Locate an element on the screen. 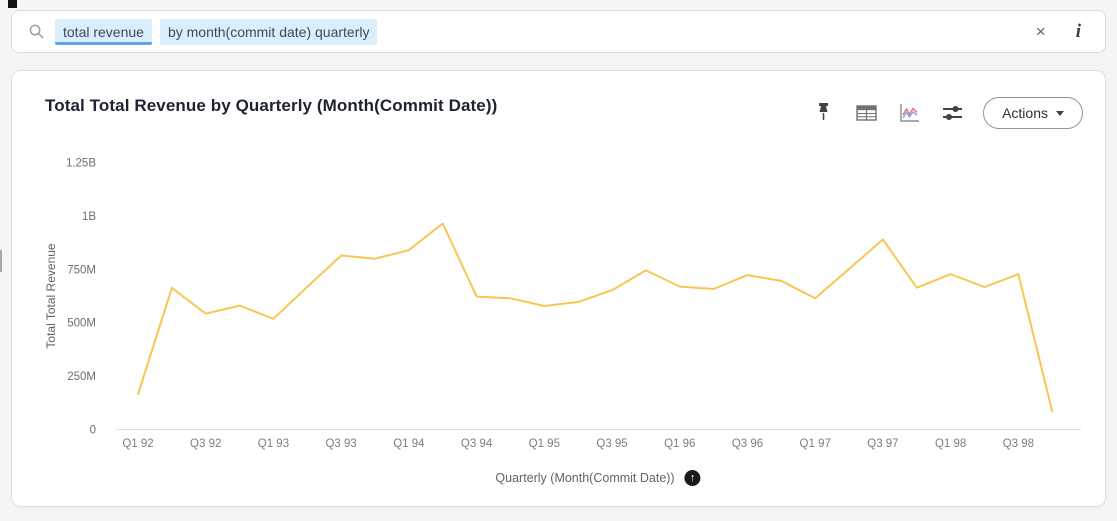 This screenshot has height=521, width=1117. pin-button is located at coordinates (823, 113).